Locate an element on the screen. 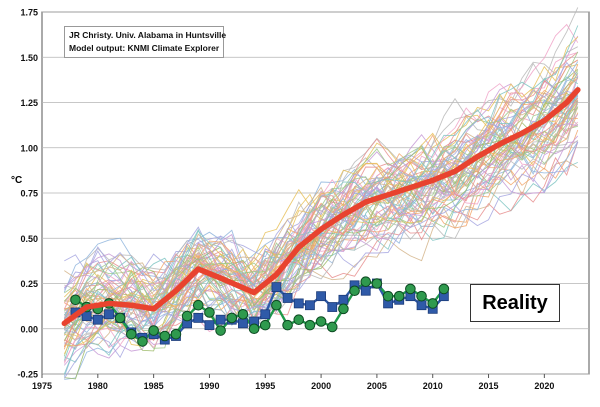 The width and height of the screenshot is (600, 407). y-axis-label: °C is located at coordinates (17, 180).